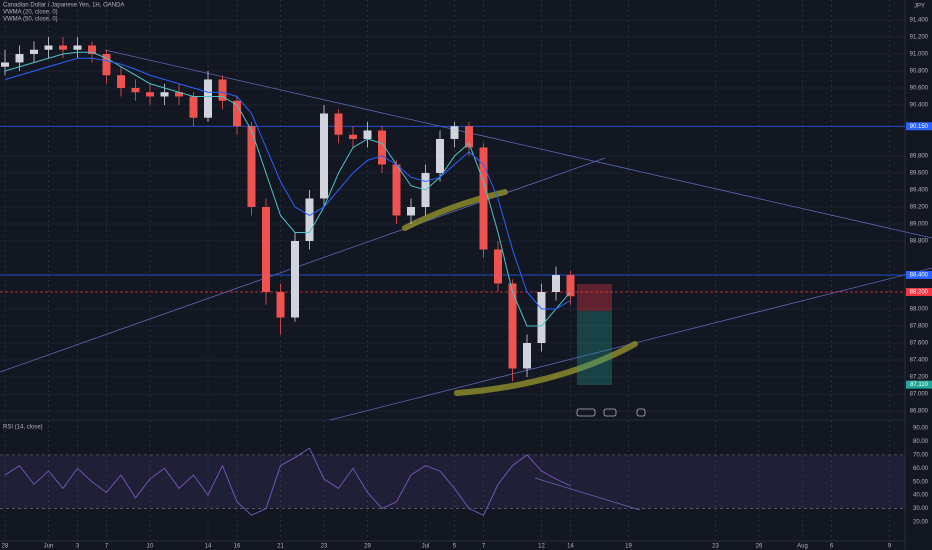 The width and height of the screenshot is (932, 550). Describe the element at coordinates (30, 13) in the screenshot. I see `indicator-label: VWMA (20, close, 0)` at that location.